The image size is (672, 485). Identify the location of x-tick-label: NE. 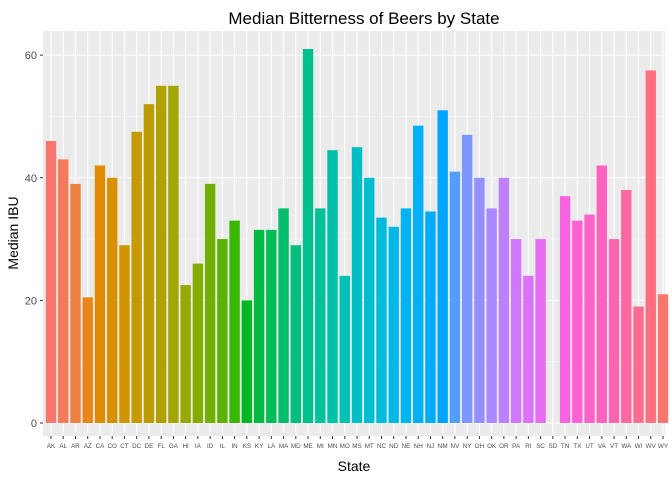
(406, 446).